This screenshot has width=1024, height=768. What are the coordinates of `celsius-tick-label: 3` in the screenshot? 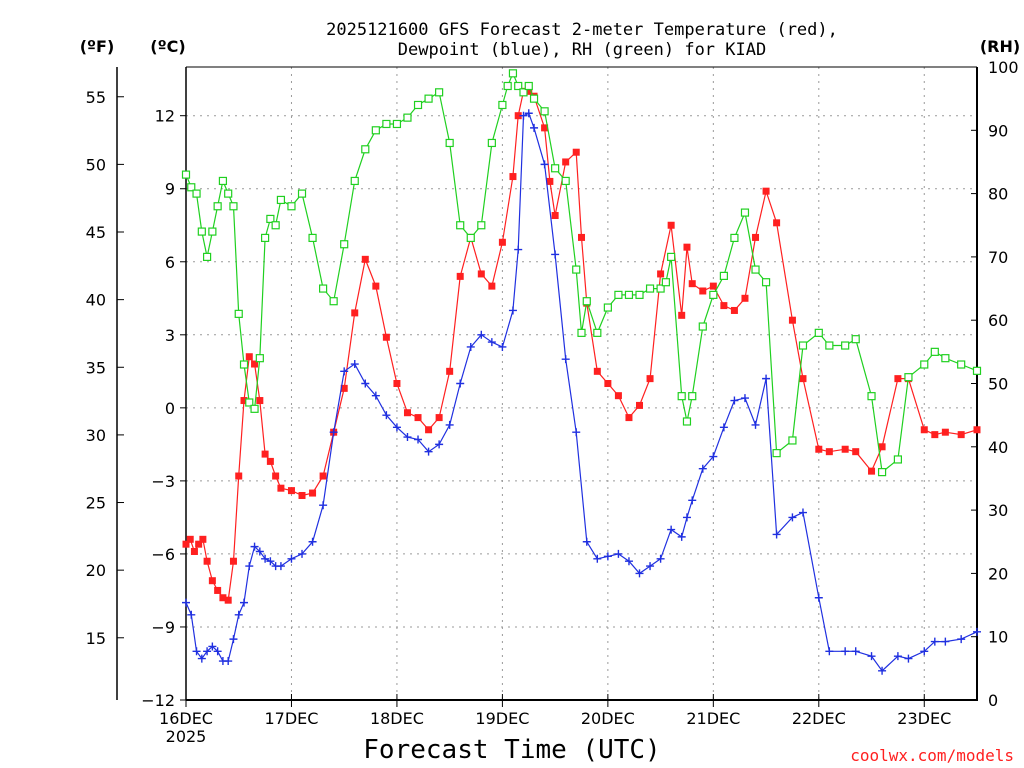 It's located at (170, 335).